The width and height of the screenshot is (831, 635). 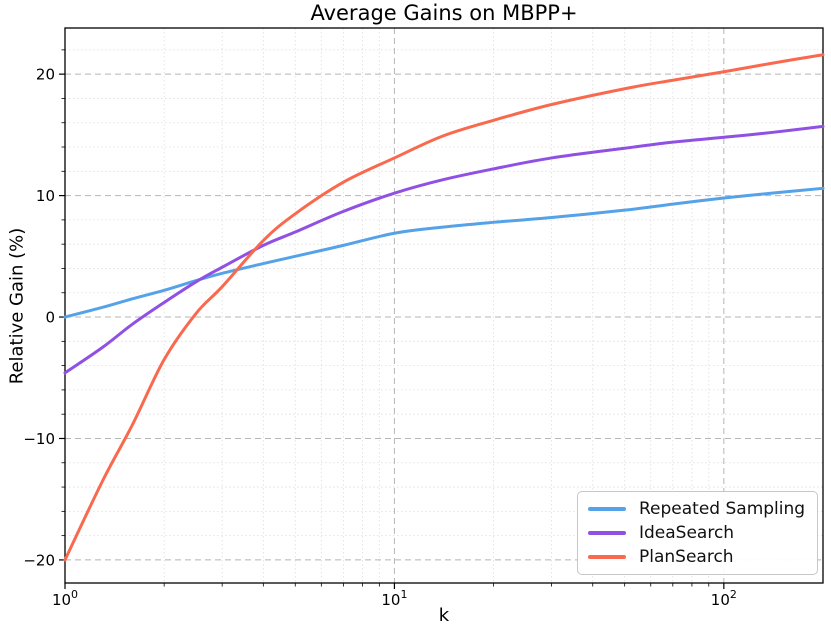 What do you see at coordinates (65, 598) in the screenshot?
I see `x-tick-label: 10⁰` at bounding box center [65, 598].